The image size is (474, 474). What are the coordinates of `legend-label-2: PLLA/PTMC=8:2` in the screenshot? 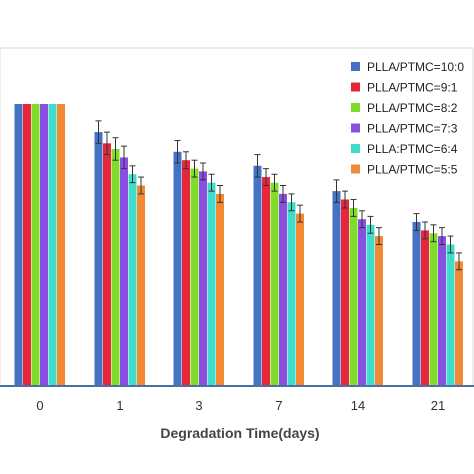 It's located at (412, 108).